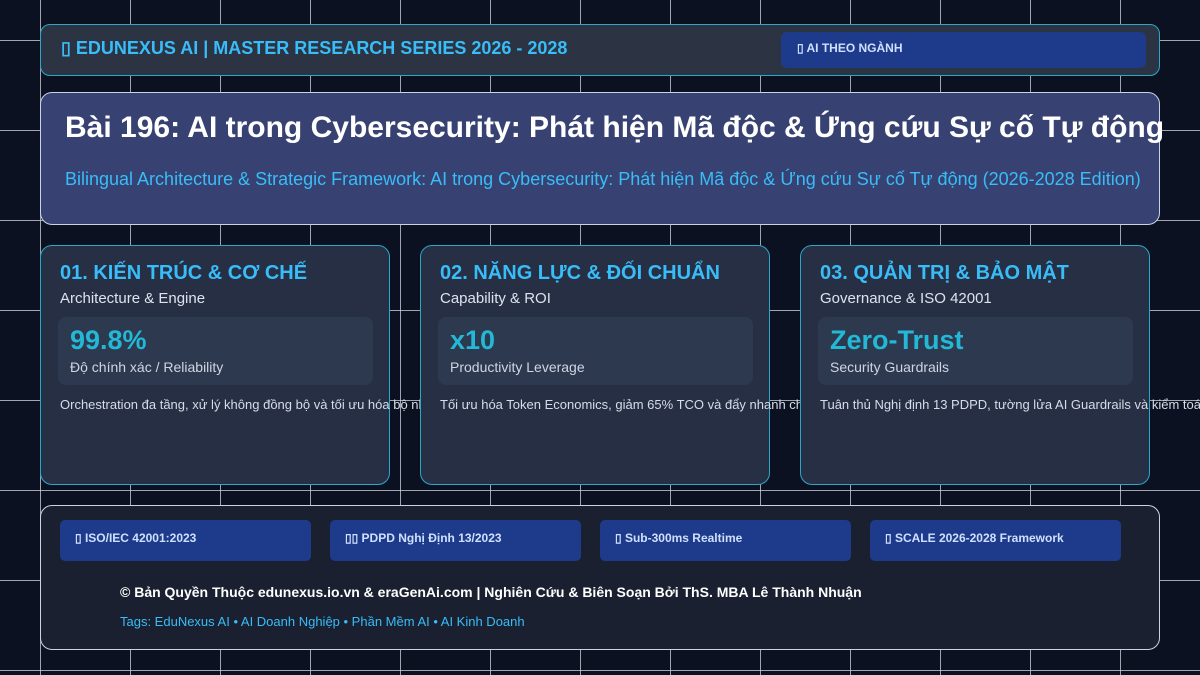 The height and width of the screenshot is (675, 1200). Describe the element at coordinates (890, 367) in the screenshot. I see `metric-label: Security Guardrails` at that location.